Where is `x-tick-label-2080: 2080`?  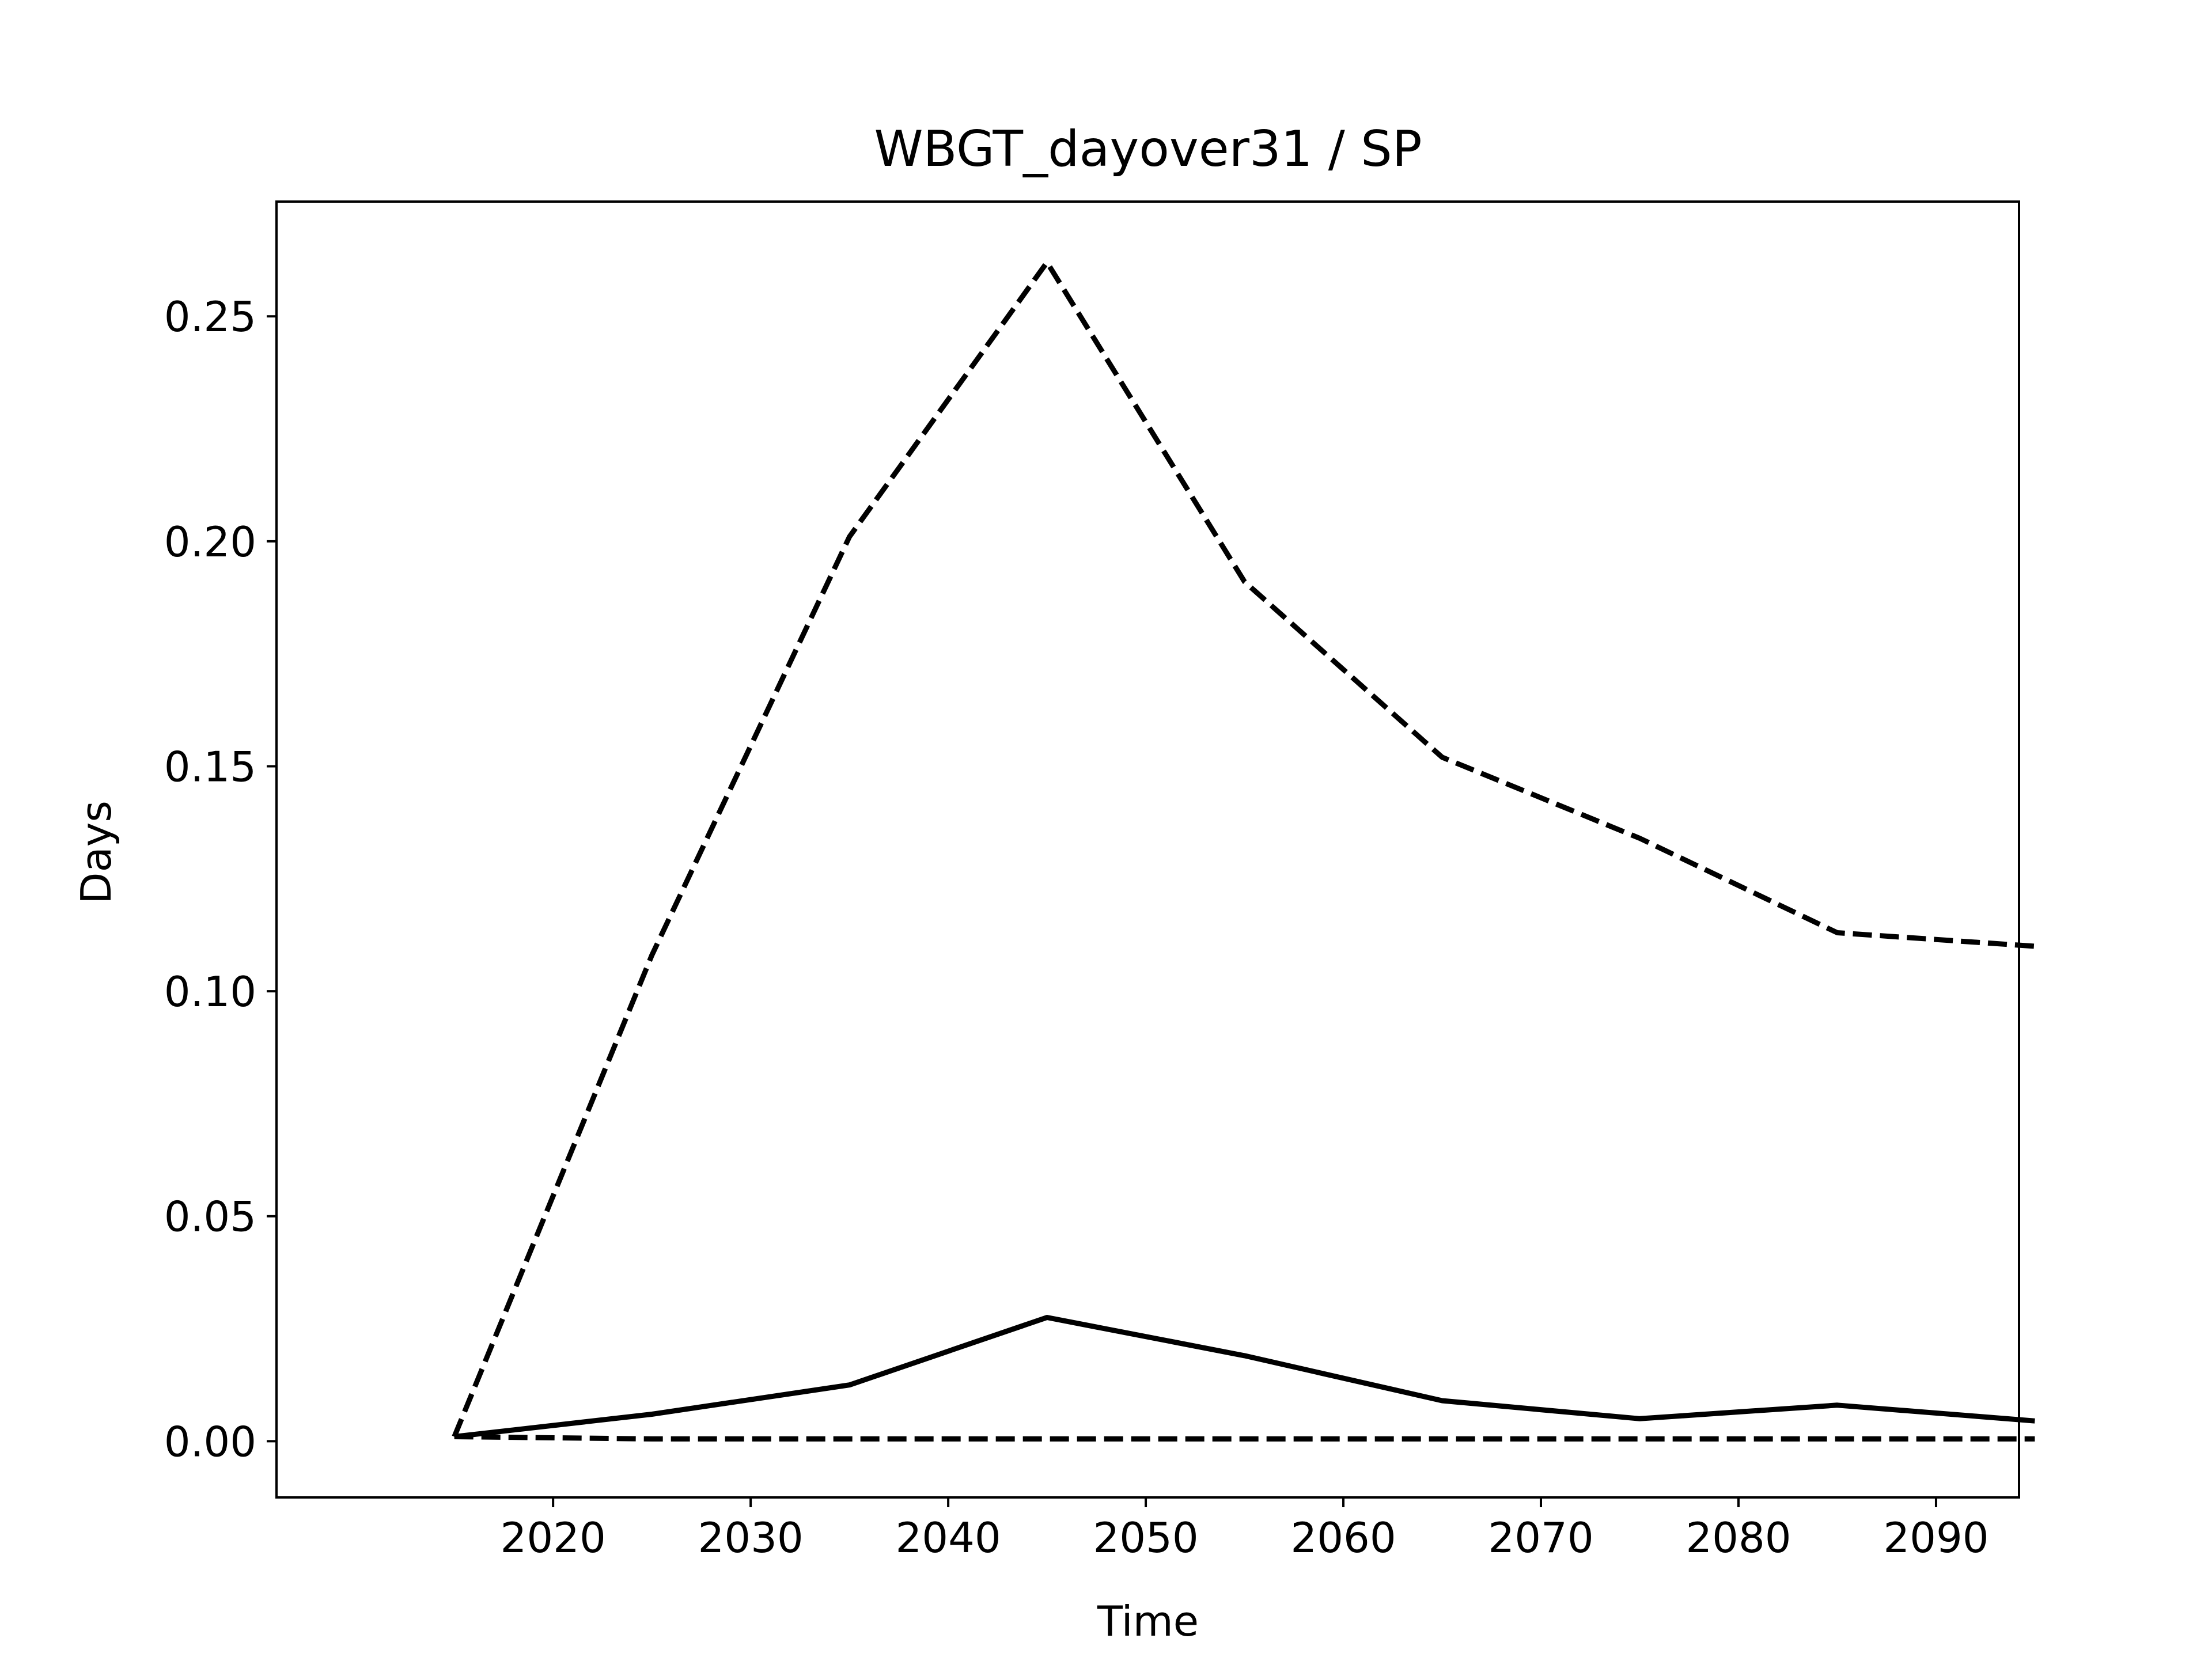
x-tick-label-2080: 2080 is located at coordinates (1738, 1538).